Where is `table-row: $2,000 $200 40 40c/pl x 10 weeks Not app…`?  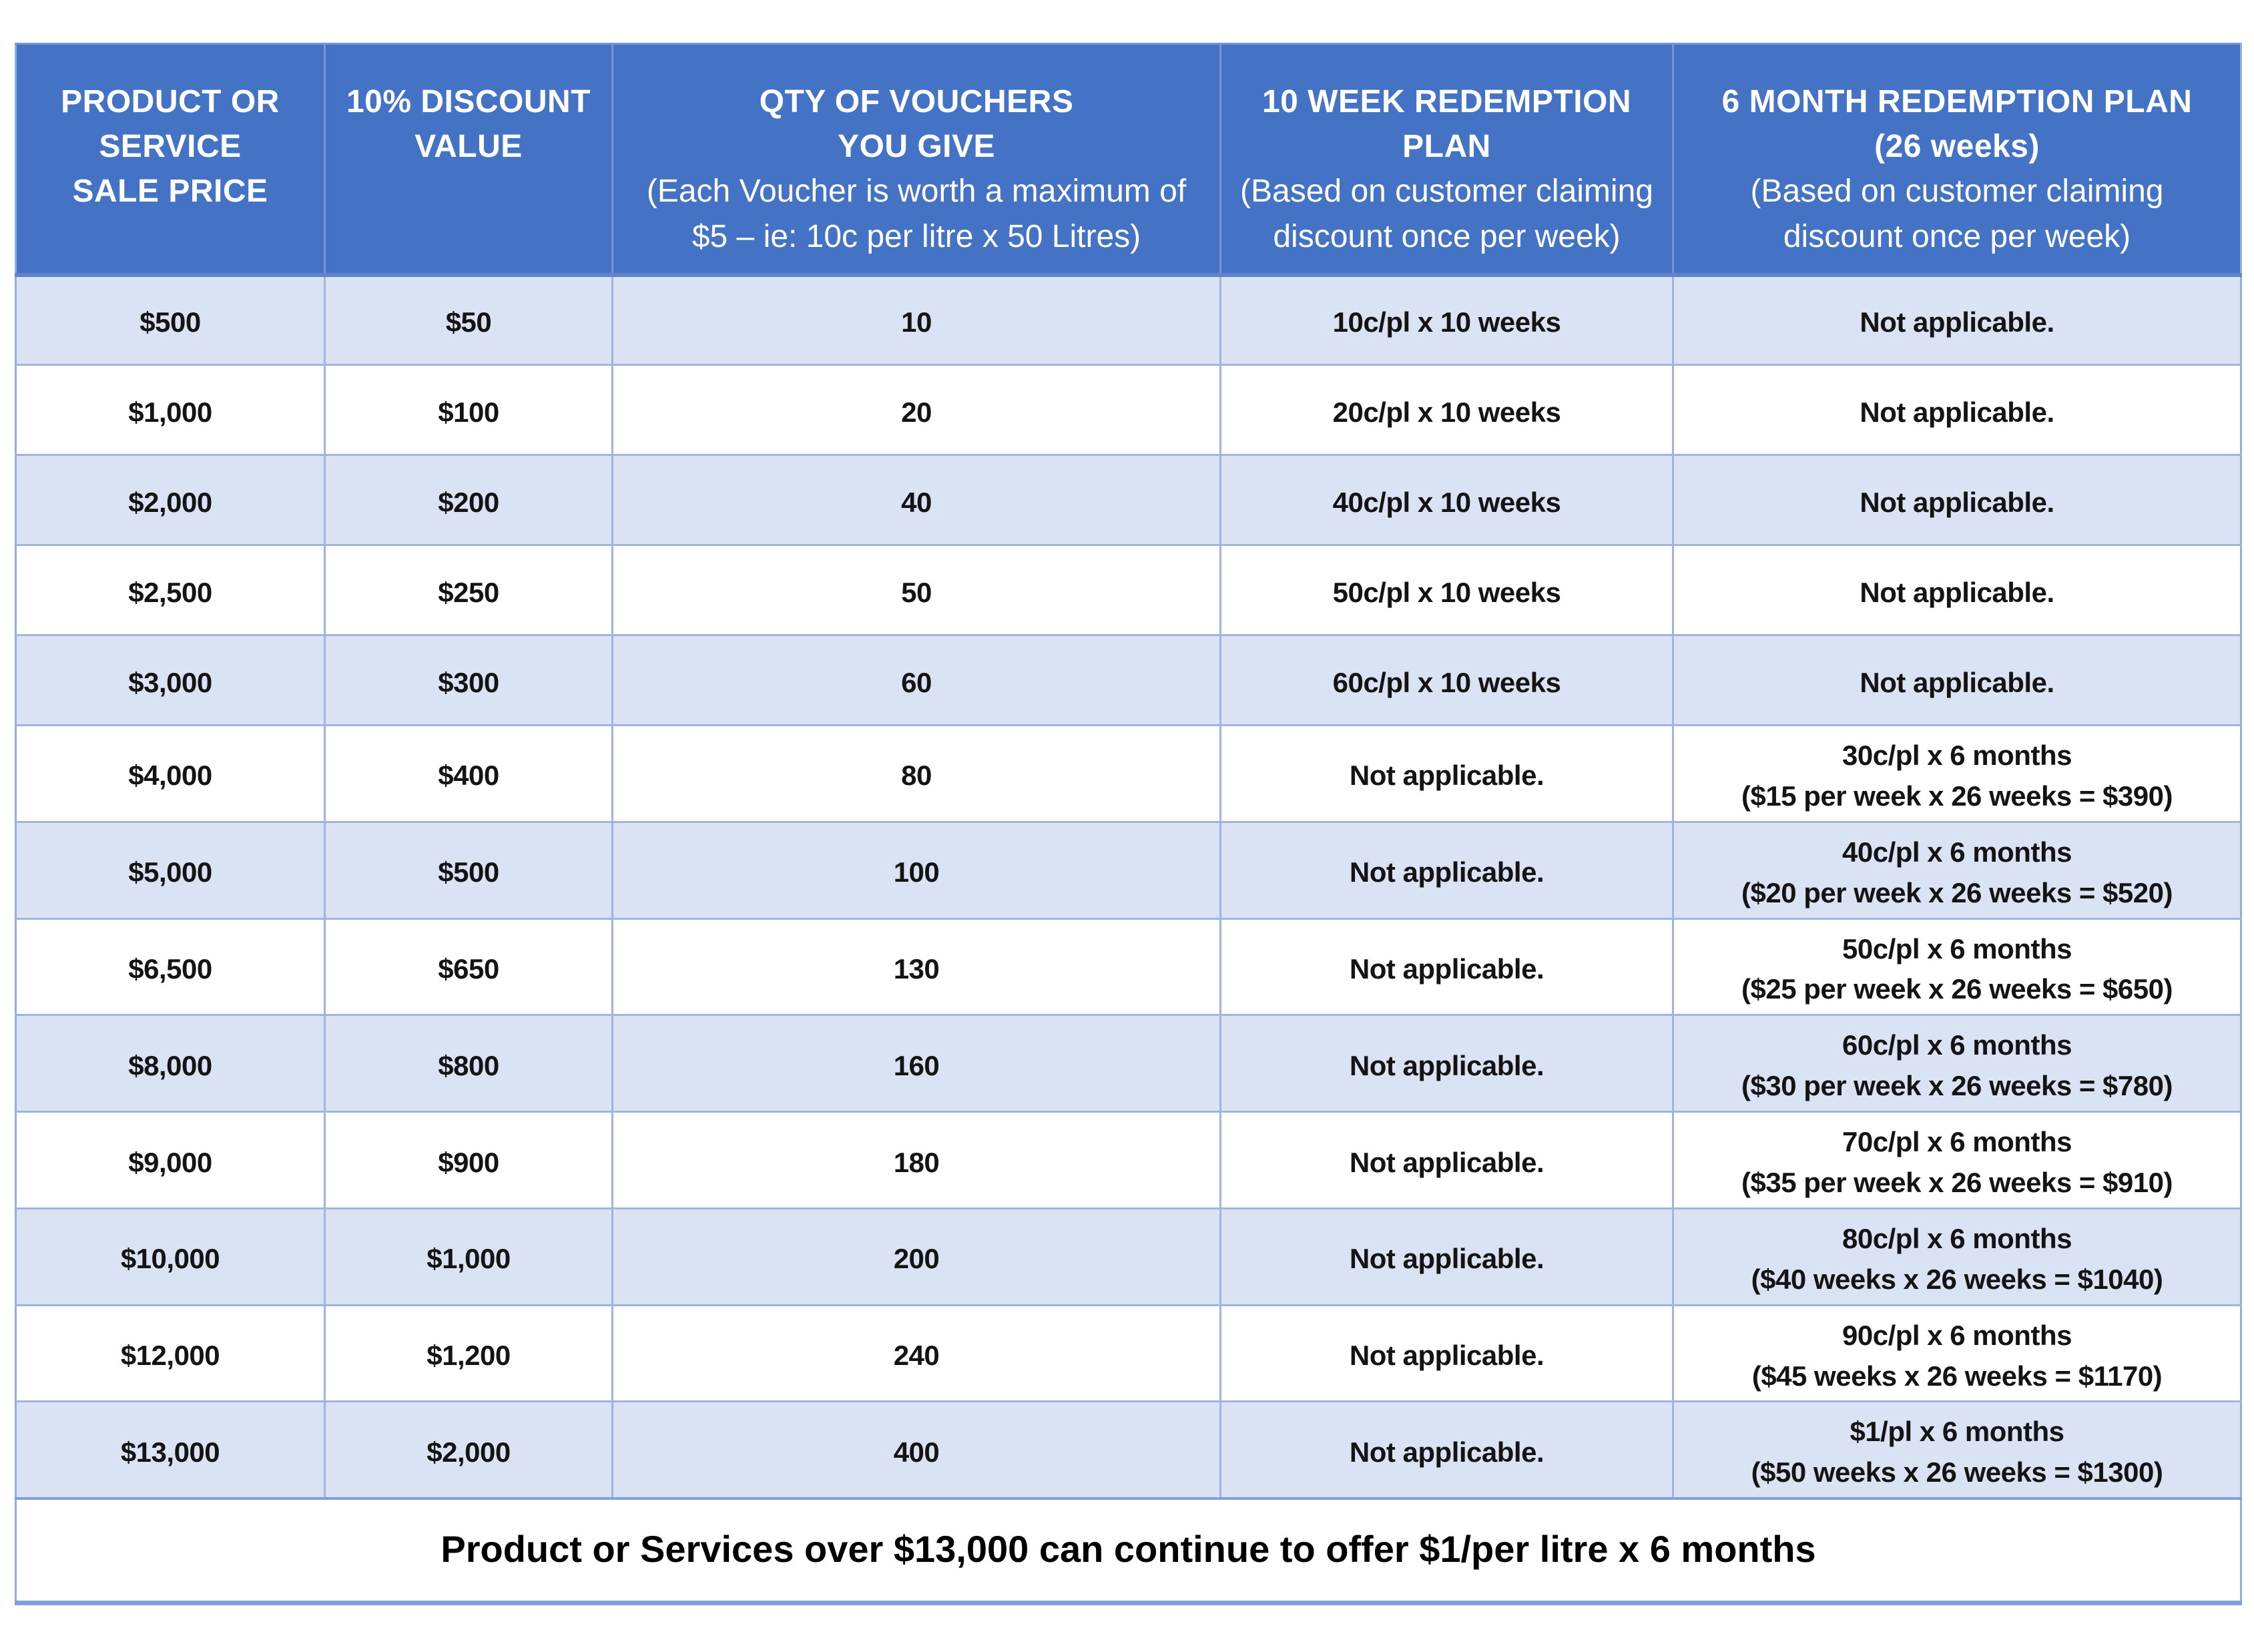 table-row: $2,000 $200 40 40c/pl x 10 weeks Not app… is located at coordinates (1128, 500).